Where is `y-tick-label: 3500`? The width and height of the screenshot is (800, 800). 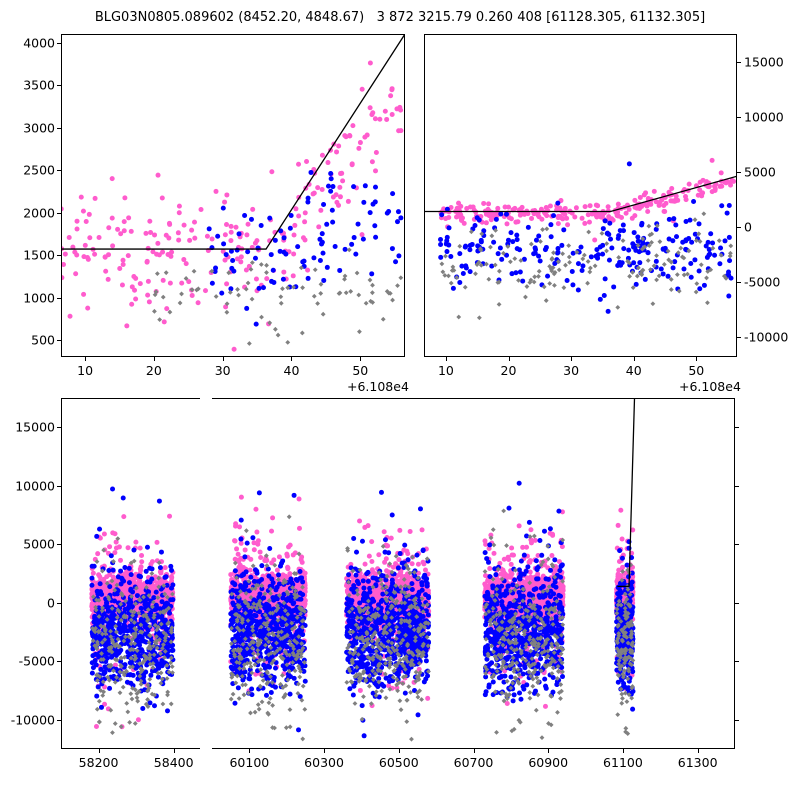
y-tick-label: 3500 is located at coordinates (39, 85).